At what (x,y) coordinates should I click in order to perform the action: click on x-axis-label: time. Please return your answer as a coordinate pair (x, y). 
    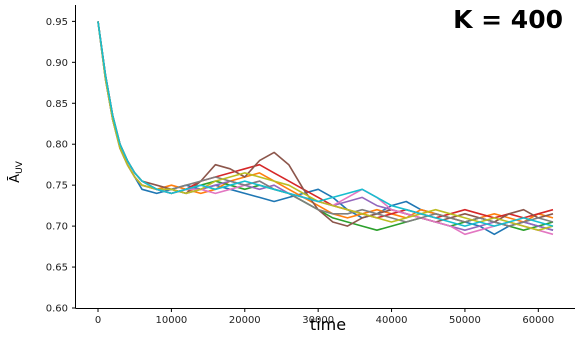
    Looking at the image, I should click on (328, 324).